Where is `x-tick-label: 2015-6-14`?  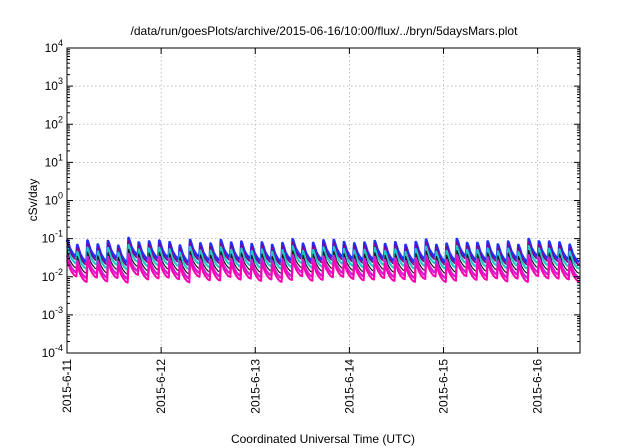
x-tick-label: 2015-6-14 is located at coordinates (349, 386).